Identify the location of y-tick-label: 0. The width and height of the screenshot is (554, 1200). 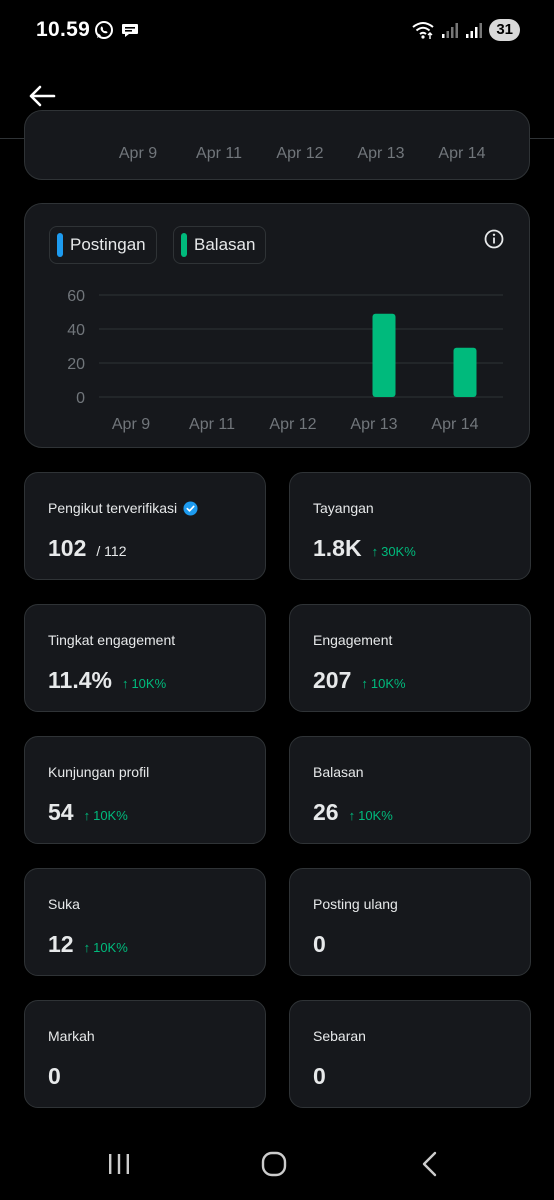
(80, 398).